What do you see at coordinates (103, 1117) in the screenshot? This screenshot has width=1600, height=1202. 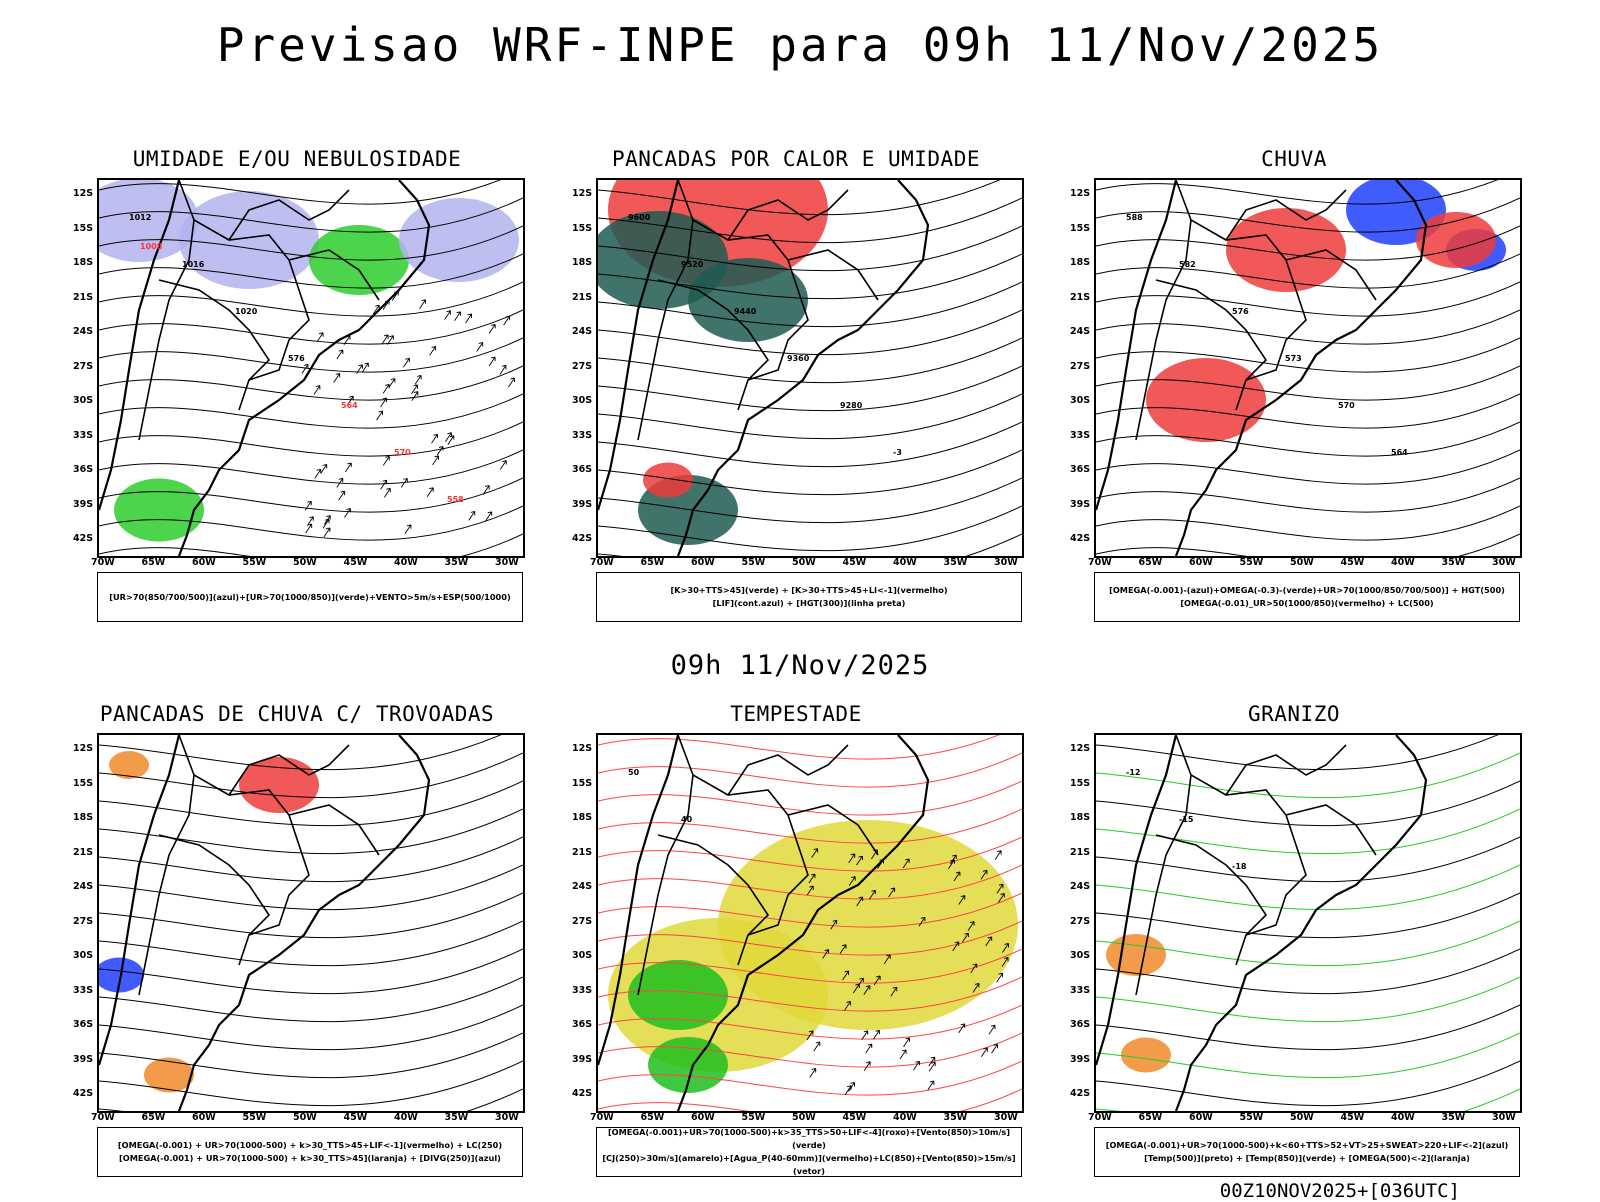 I see `lon-tick-label: 70W` at bounding box center [103, 1117].